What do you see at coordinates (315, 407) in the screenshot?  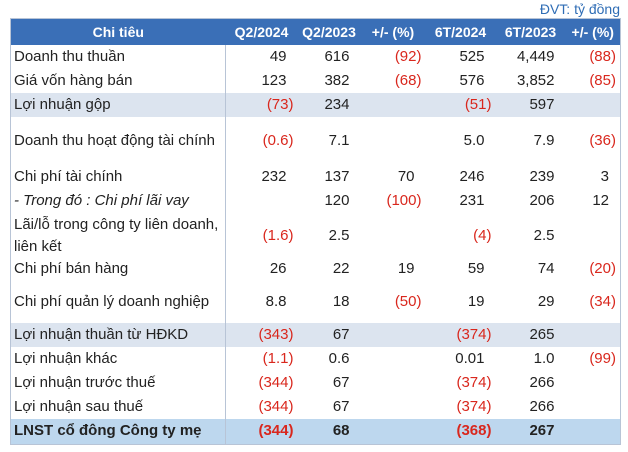 I see `table-row: Lợi nhuận sau thuế (344) 67 (374) 266` at bounding box center [315, 407].